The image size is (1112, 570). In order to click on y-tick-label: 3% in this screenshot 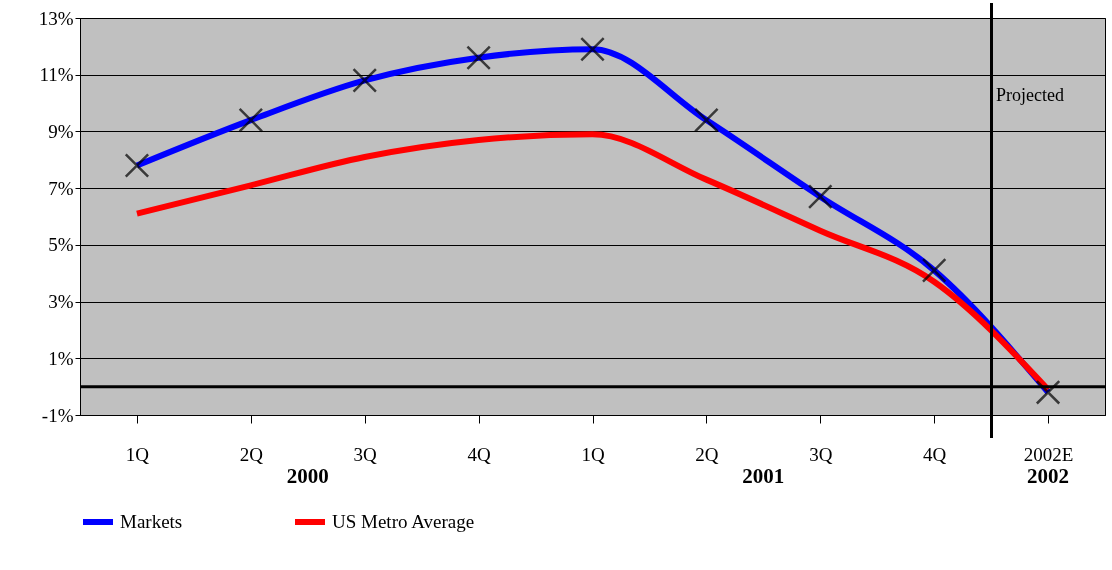, I will do `click(61, 302)`.